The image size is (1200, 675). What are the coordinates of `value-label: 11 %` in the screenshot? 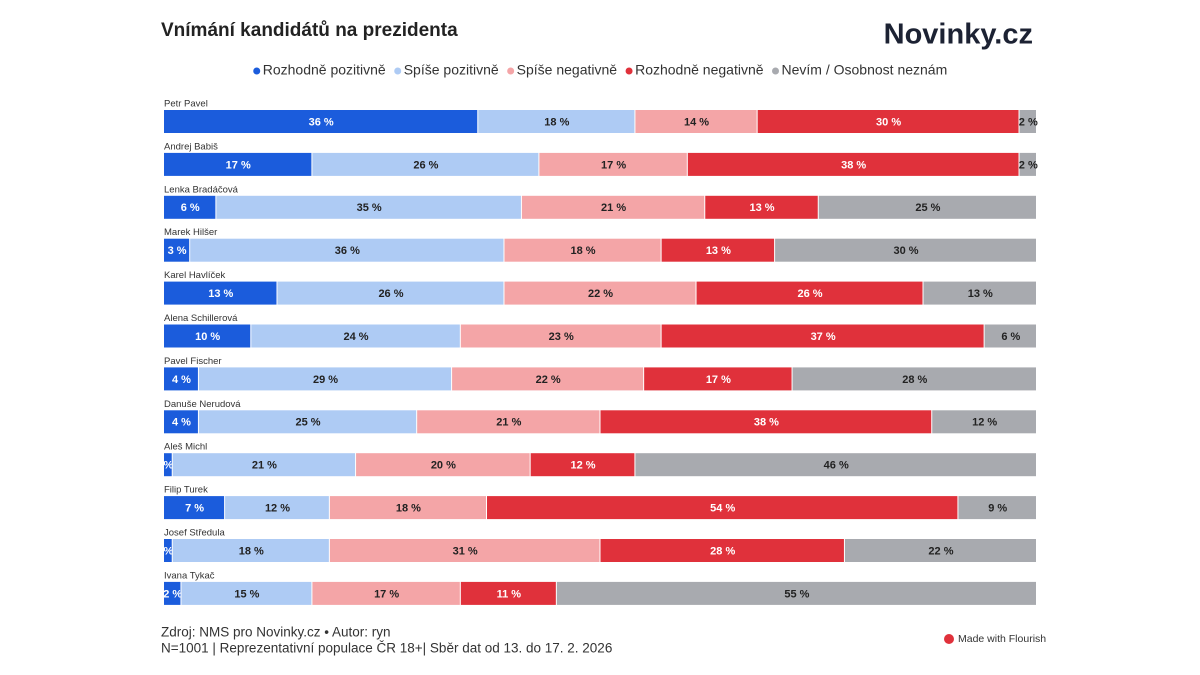 It's located at (509, 594).